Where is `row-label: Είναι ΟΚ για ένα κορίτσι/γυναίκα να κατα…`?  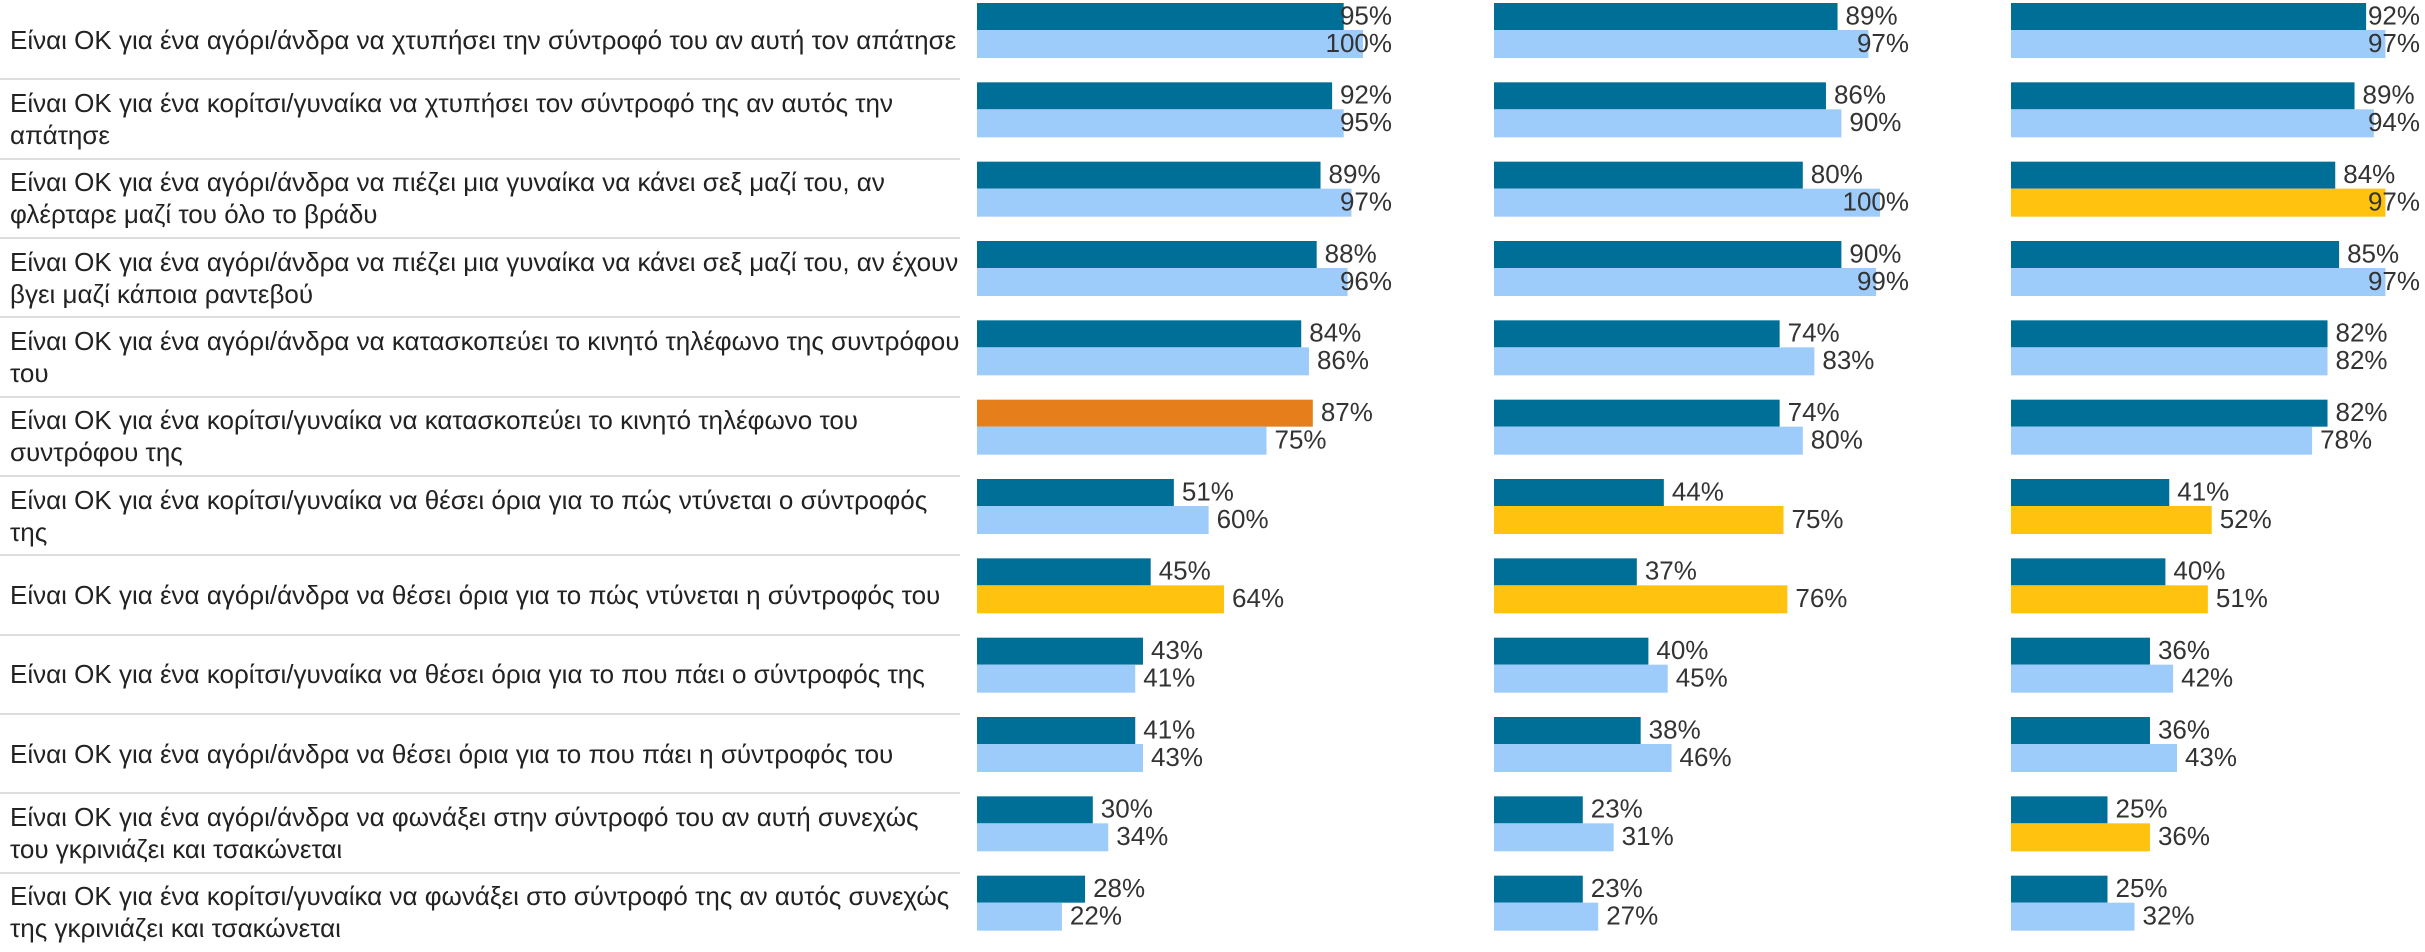 row-label: Είναι ΟΚ για ένα κορίτσι/γυναίκα να κατα… is located at coordinates (434, 436).